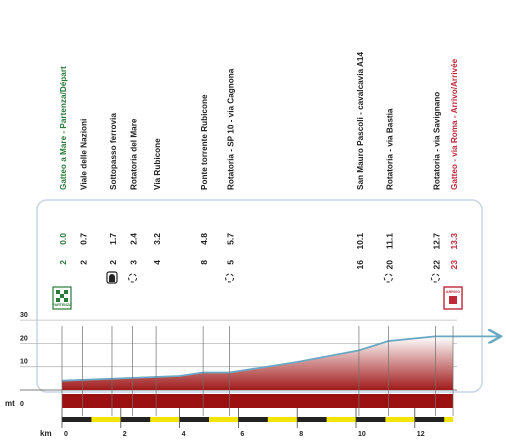  I want to click on arrivo-flag-symbol, so click(453, 300).